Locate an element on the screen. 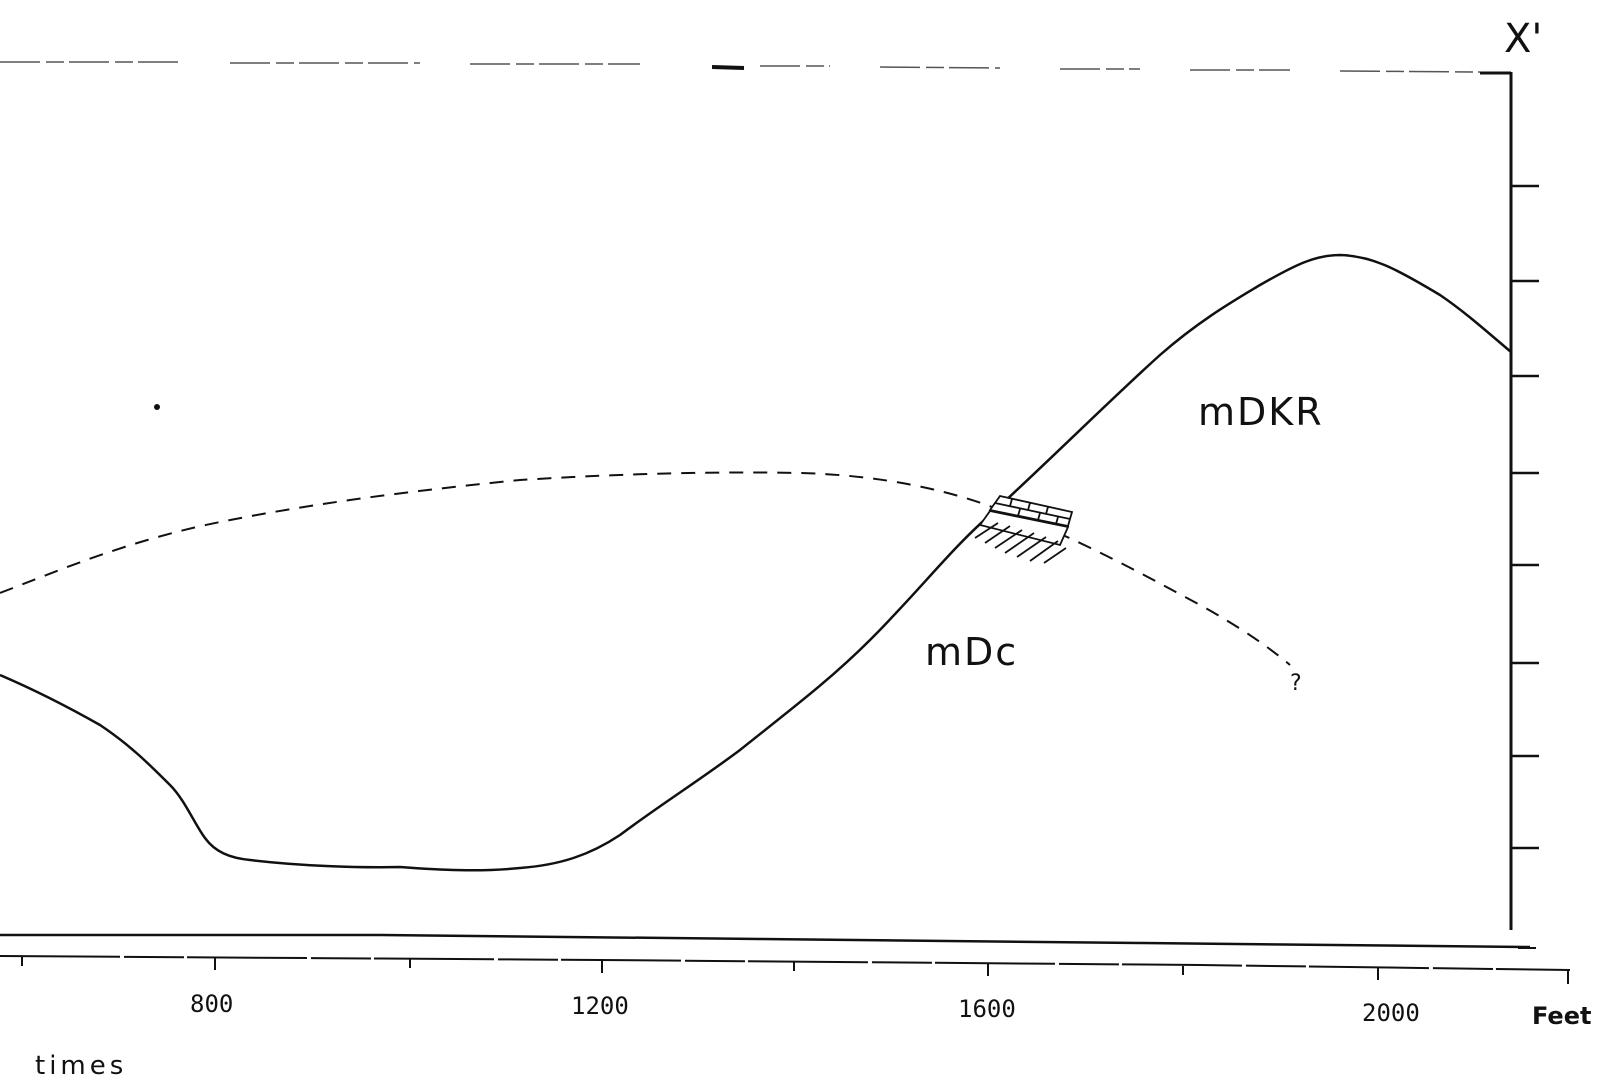 The height and width of the screenshot is (1080, 1602). distance-axis-ticks is located at coordinates (795, 970).